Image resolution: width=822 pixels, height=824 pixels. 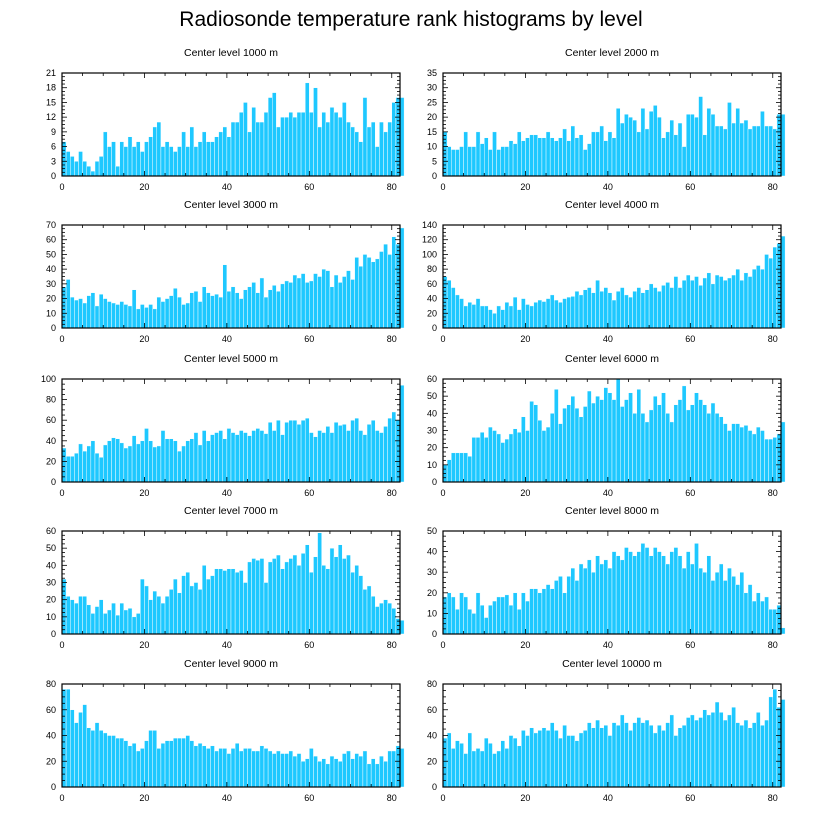 I want to click on y-tick-label: 0, so click(x=53, y=176).